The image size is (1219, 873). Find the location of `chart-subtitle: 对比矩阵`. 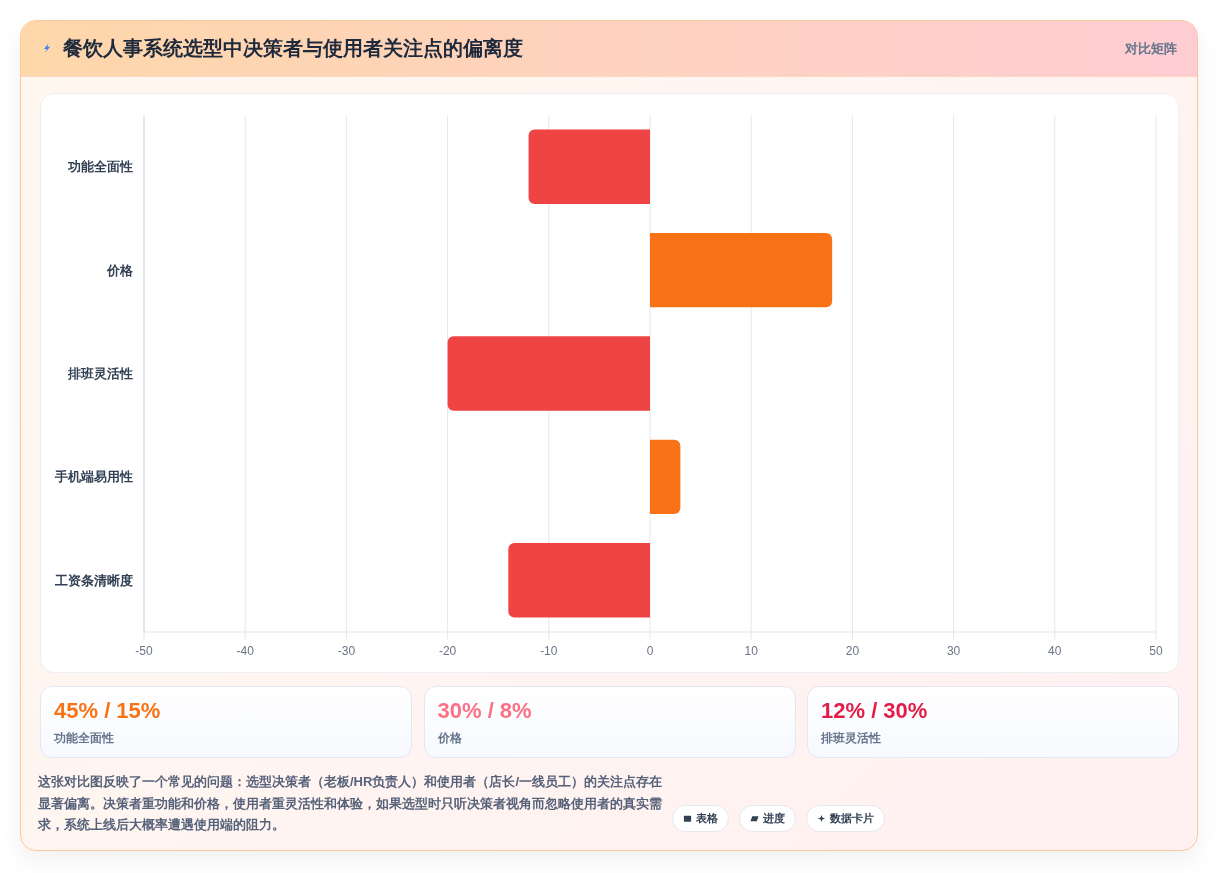

chart-subtitle: 对比矩阵 is located at coordinates (1151, 49).